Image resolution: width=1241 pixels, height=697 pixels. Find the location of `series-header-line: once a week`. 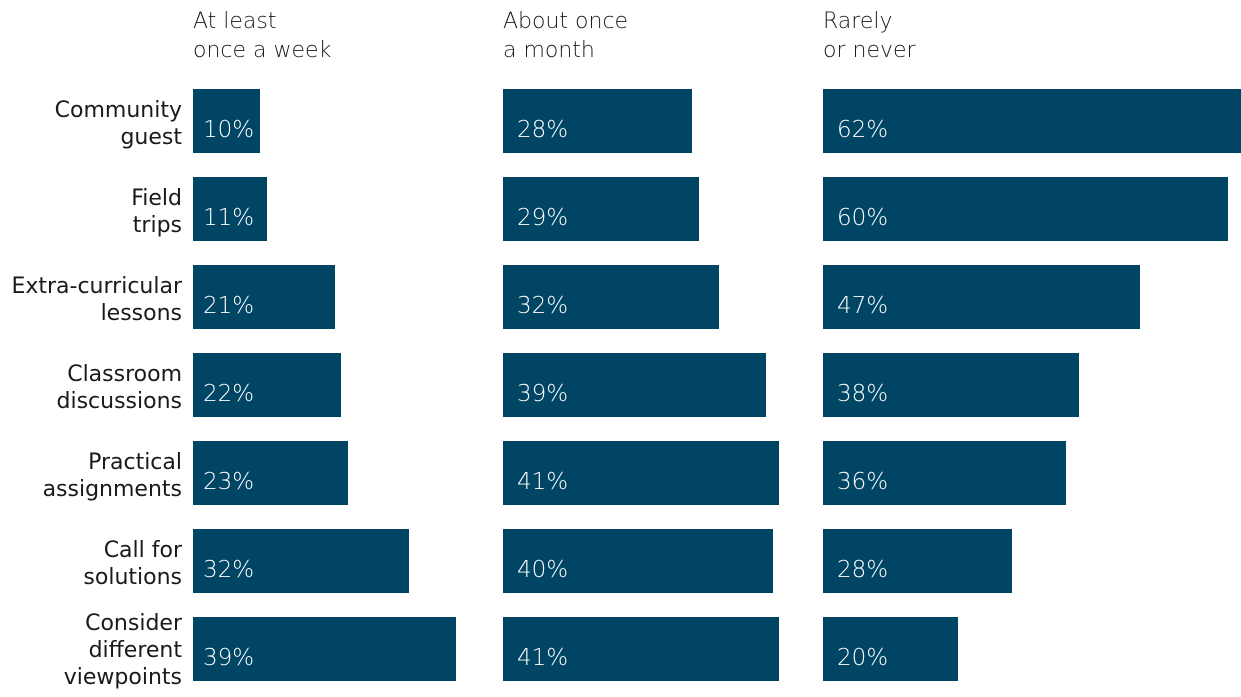

series-header-line: once a week is located at coordinates (262, 50).